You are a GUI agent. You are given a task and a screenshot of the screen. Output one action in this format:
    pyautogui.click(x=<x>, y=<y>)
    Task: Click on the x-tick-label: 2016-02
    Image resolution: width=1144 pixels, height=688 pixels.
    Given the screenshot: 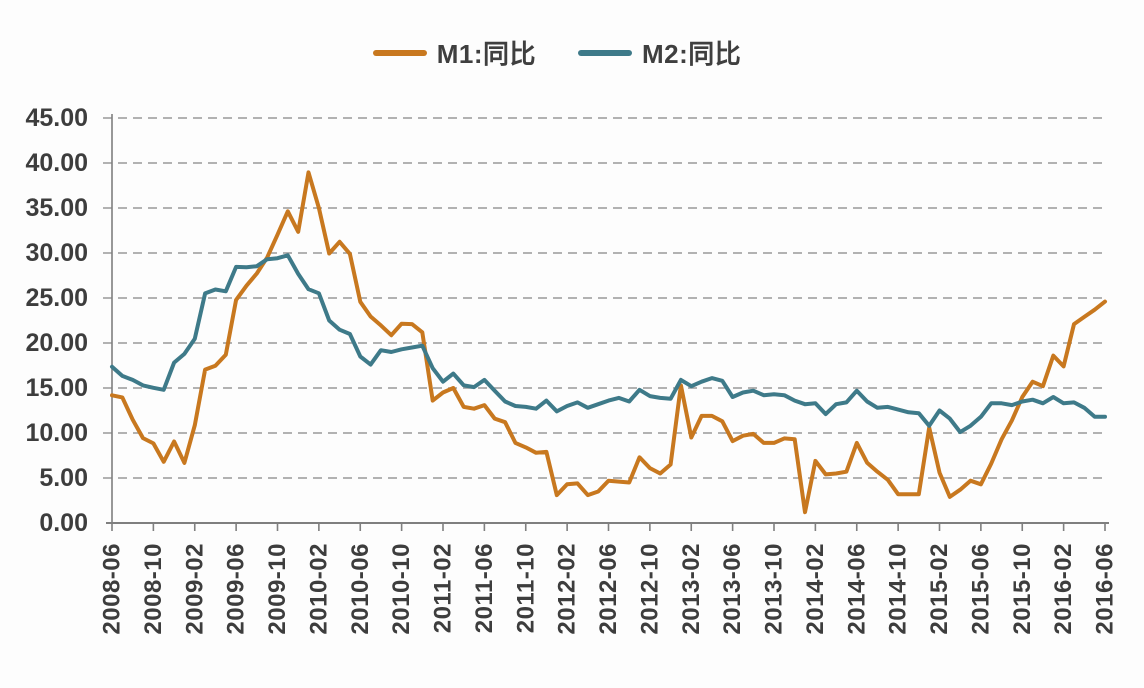 What is the action you would take?
    pyautogui.click(x=1063, y=589)
    